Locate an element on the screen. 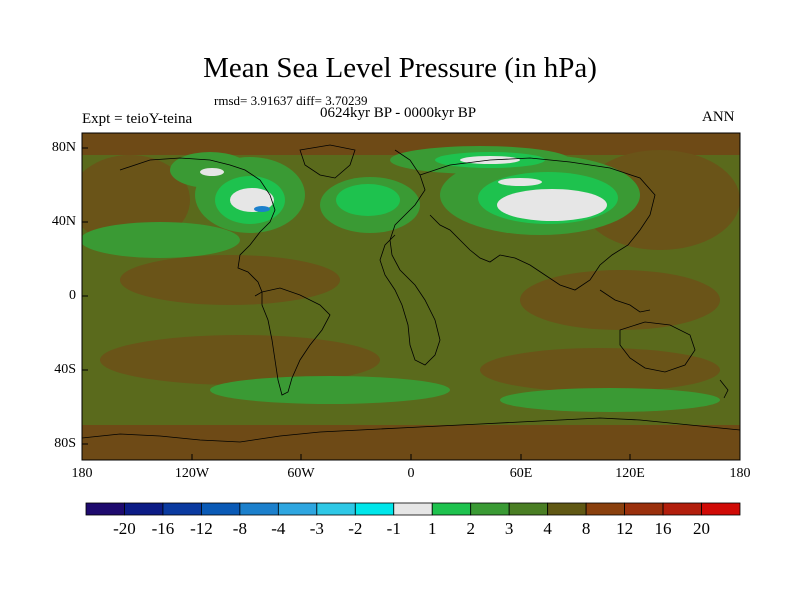 This screenshot has width=800, height=600. period-label: 0624kyr BP - 0000kyr BP is located at coordinates (398, 113).